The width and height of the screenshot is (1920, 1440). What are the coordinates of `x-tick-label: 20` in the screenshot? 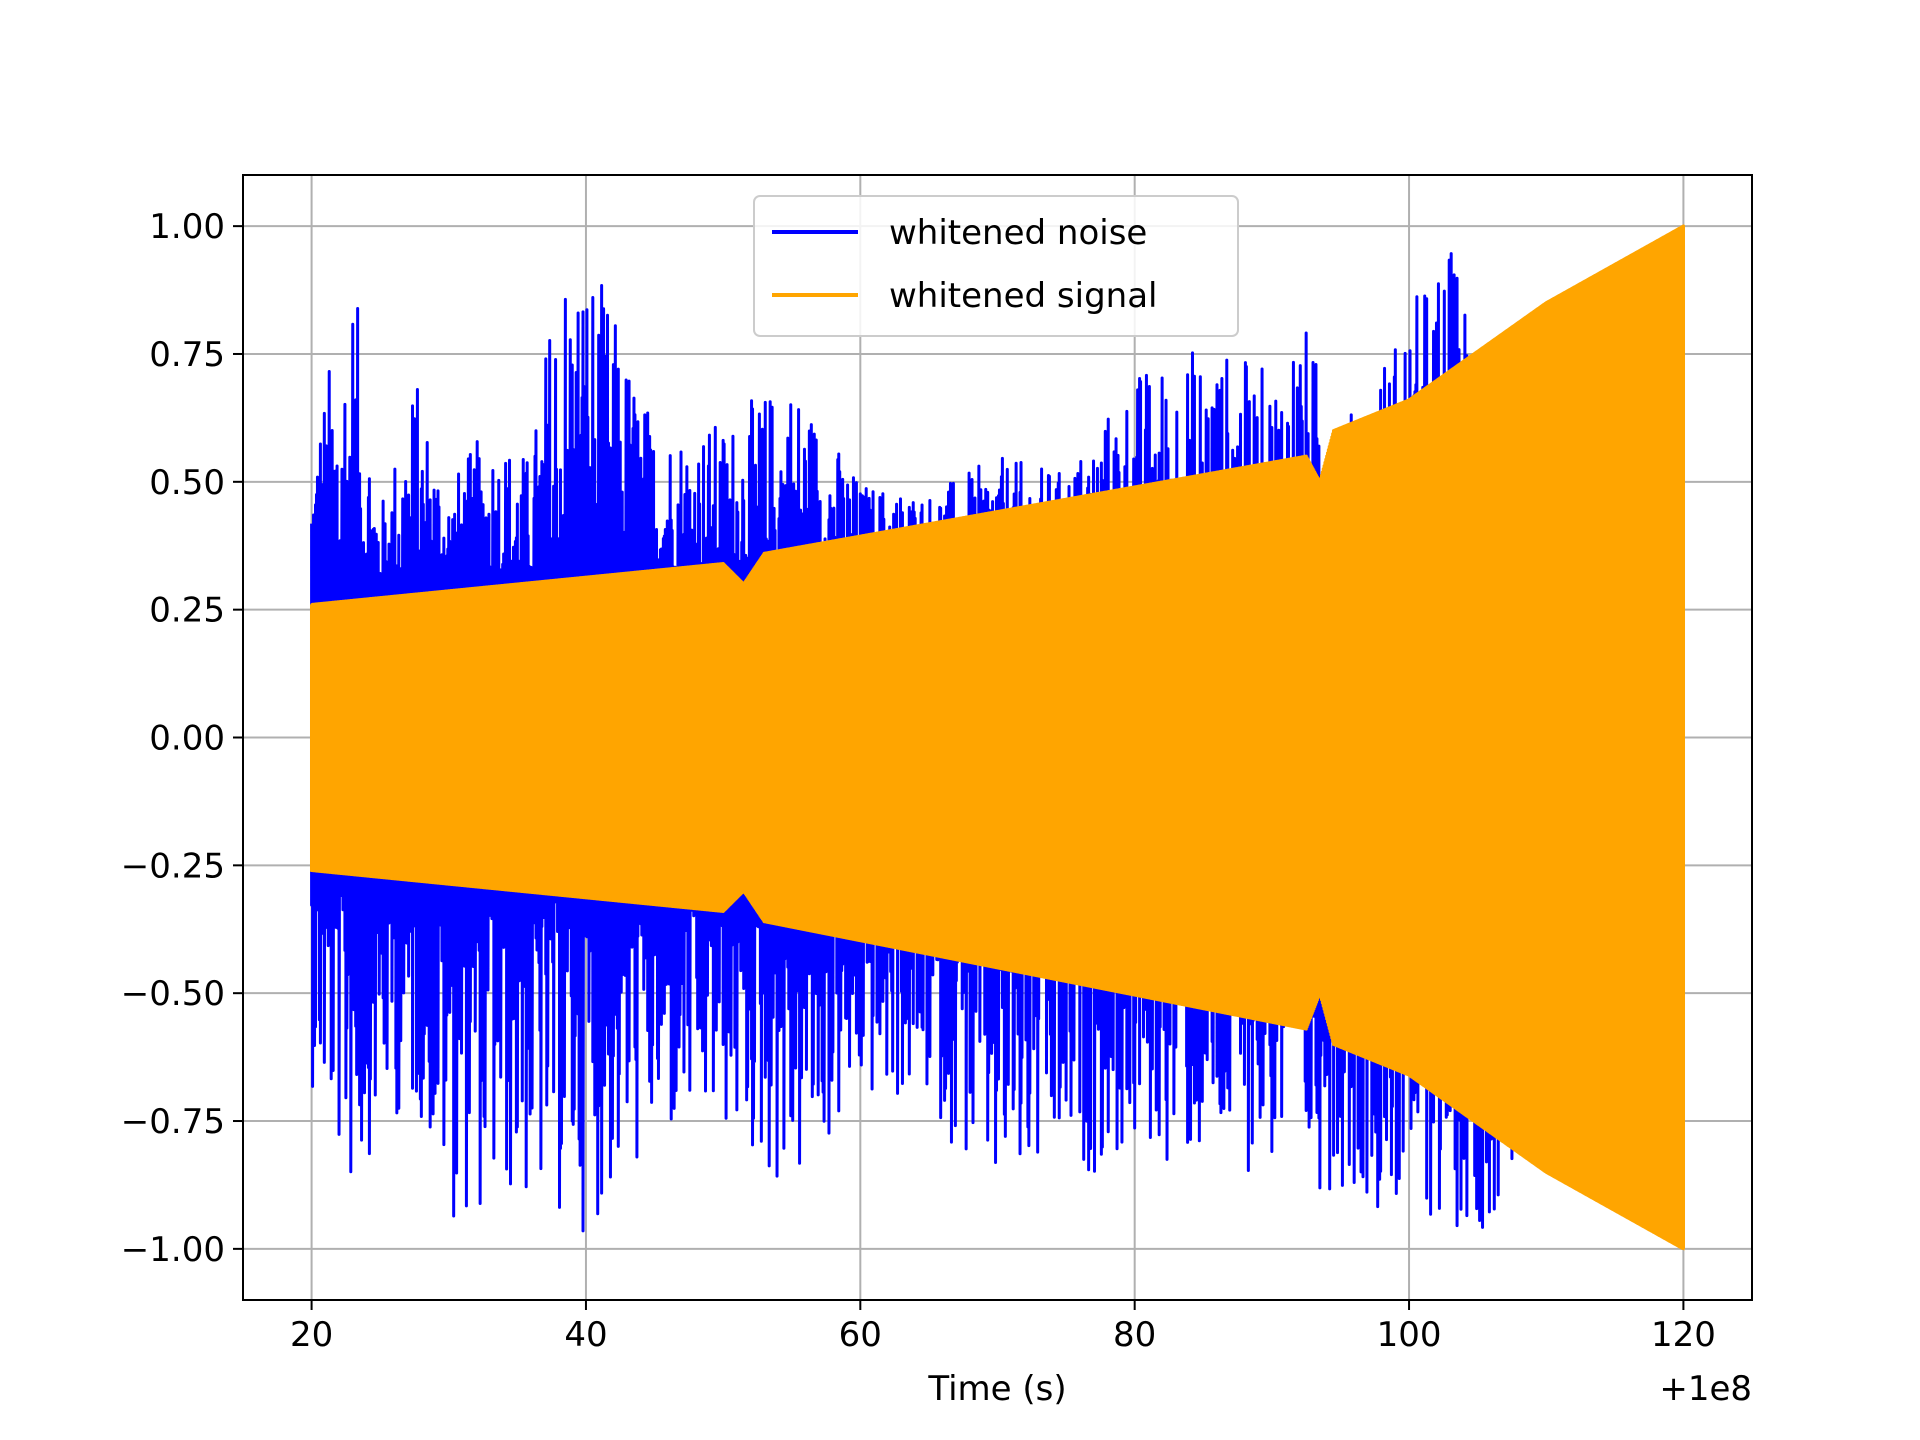 It's located at (311, 1335).